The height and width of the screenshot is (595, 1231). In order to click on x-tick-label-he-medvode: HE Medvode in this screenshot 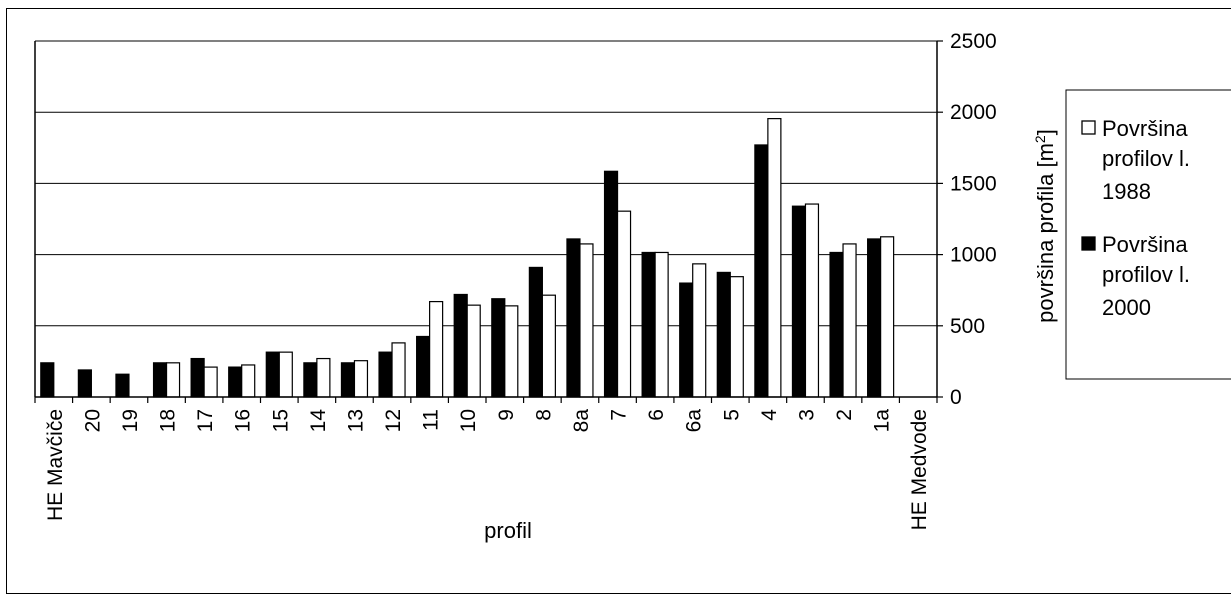, I will do `click(919, 469)`.